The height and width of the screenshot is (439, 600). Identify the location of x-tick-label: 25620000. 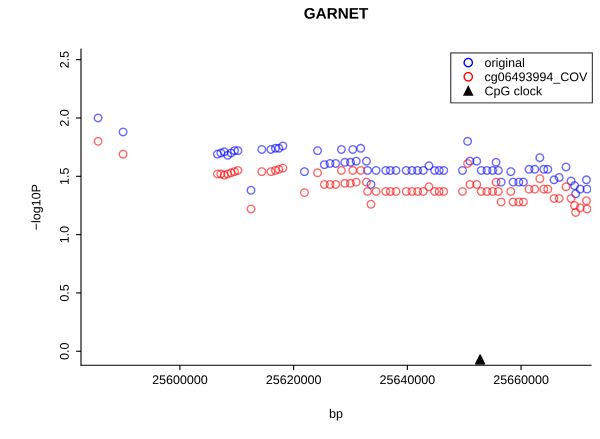
(293, 379).